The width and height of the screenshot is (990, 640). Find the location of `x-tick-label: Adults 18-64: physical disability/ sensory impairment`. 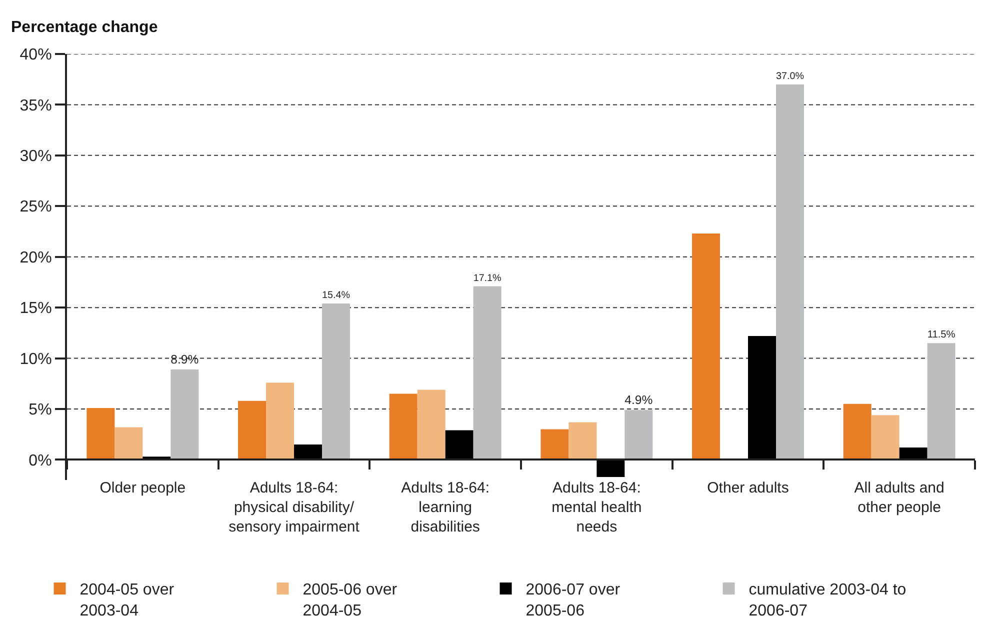

x-tick-label: Adults 18-64: physical disability/ sensory impairment is located at coordinates (294, 508).